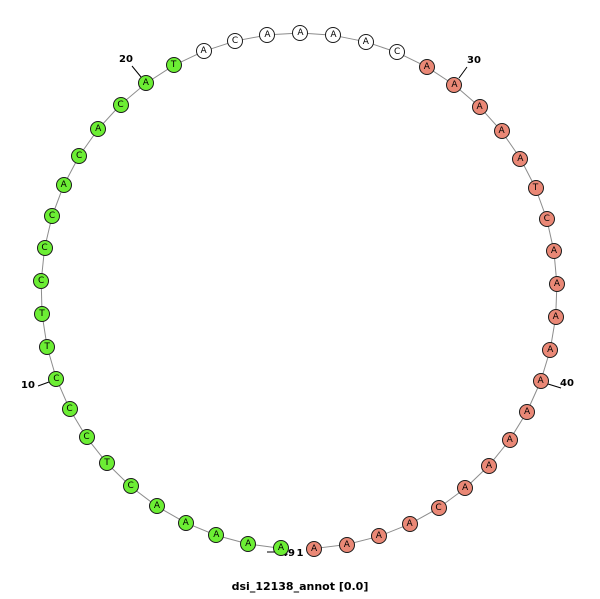  Describe the element at coordinates (69, 409) in the screenshot. I see `nucleotide-node-9: C` at that location.